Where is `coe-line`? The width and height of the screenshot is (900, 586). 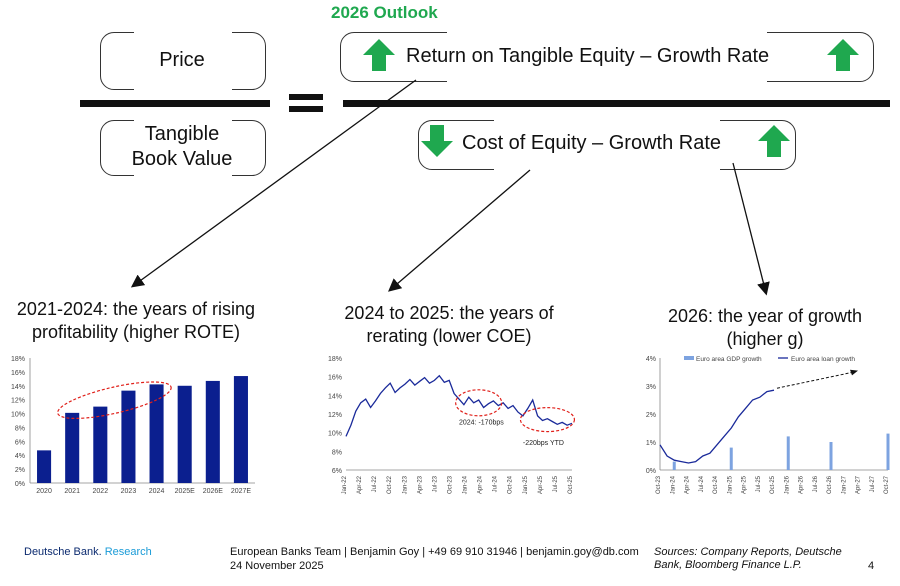 coe-line is located at coordinates (459, 405).